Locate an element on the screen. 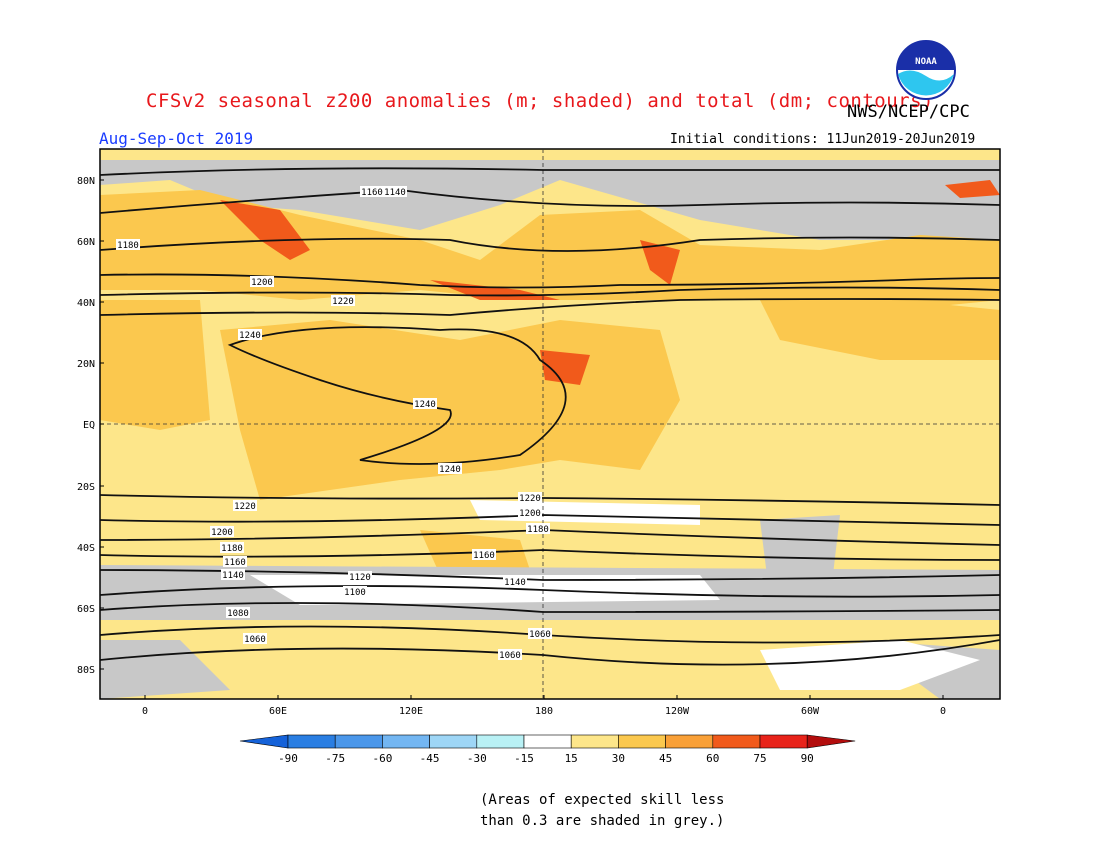 The height and width of the screenshot is (850, 1100). colorbar-tick-label: 75 is located at coordinates (759, 758).